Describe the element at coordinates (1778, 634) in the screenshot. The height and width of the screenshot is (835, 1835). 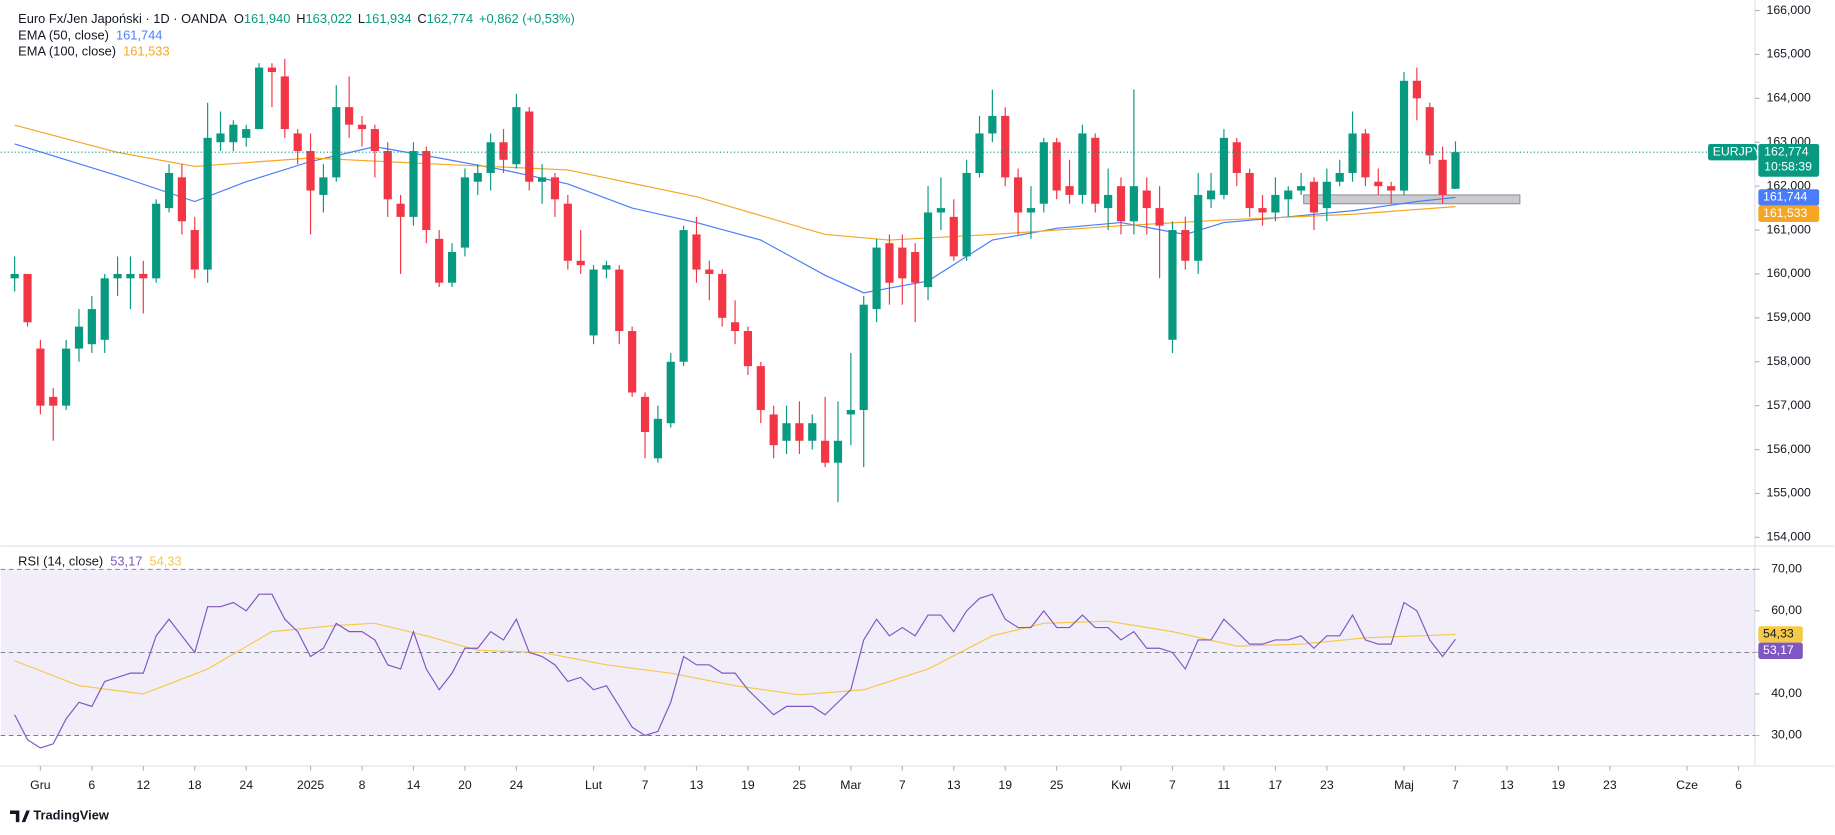
I see `rsi-ma-label: 54,33` at that location.